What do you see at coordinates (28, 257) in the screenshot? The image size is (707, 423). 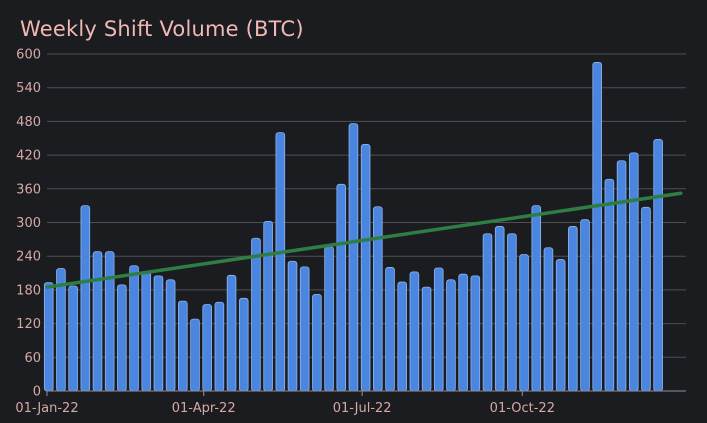 I see `y-tick-label: 240` at bounding box center [28, 257].